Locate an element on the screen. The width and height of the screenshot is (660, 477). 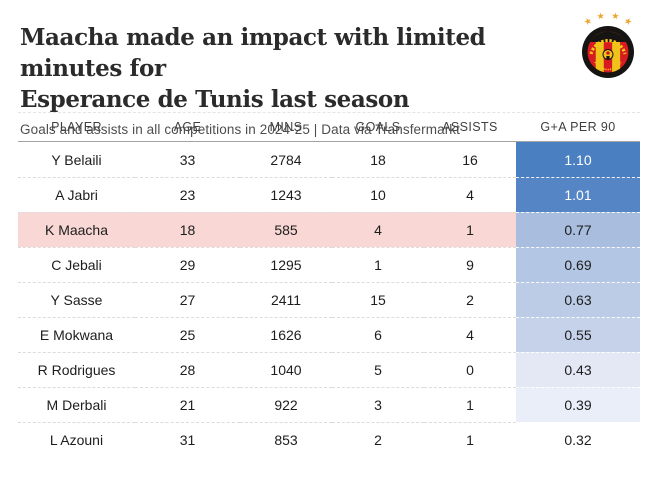
cell-age: 18 is located at coordinates (187, 229).